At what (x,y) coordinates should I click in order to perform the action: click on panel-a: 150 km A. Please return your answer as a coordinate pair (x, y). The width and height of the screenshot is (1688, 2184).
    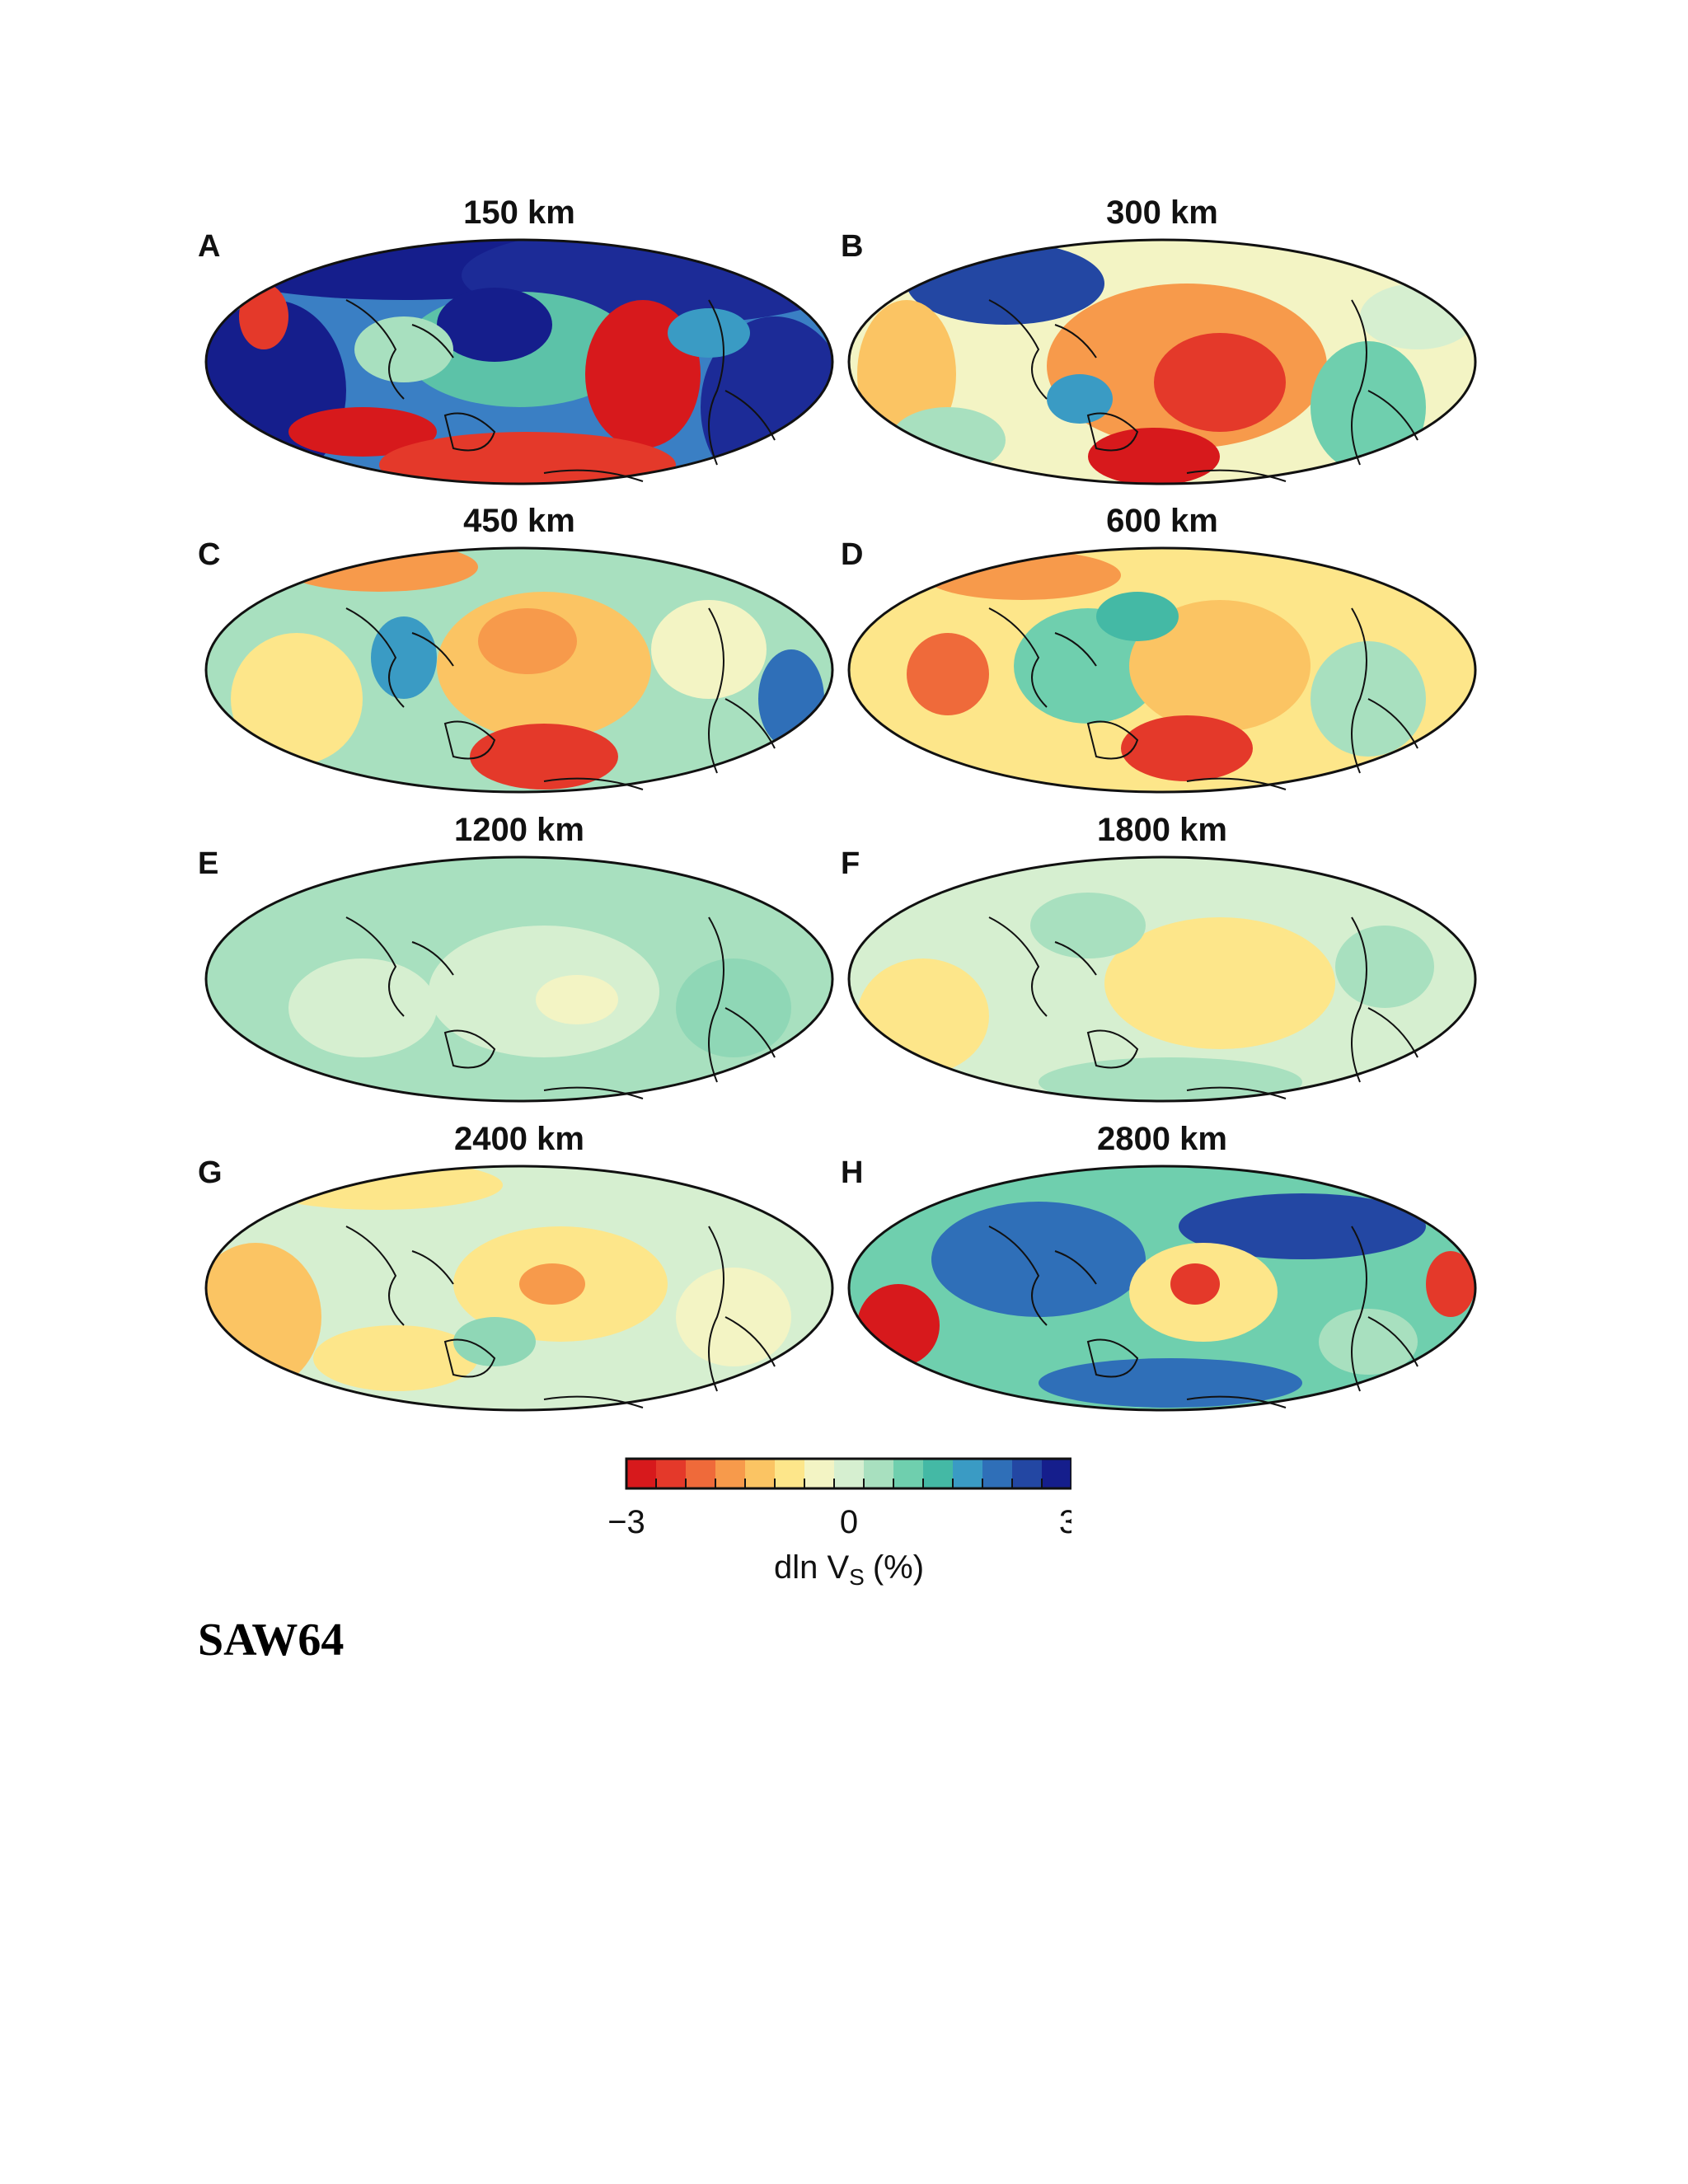
    Looking at the image, I should click on (519, 351).